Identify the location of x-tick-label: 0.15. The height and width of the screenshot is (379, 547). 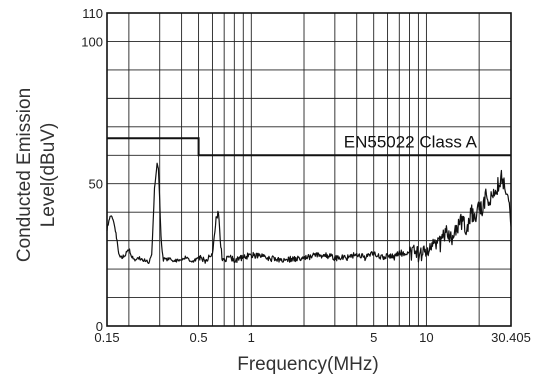
(106, 337).